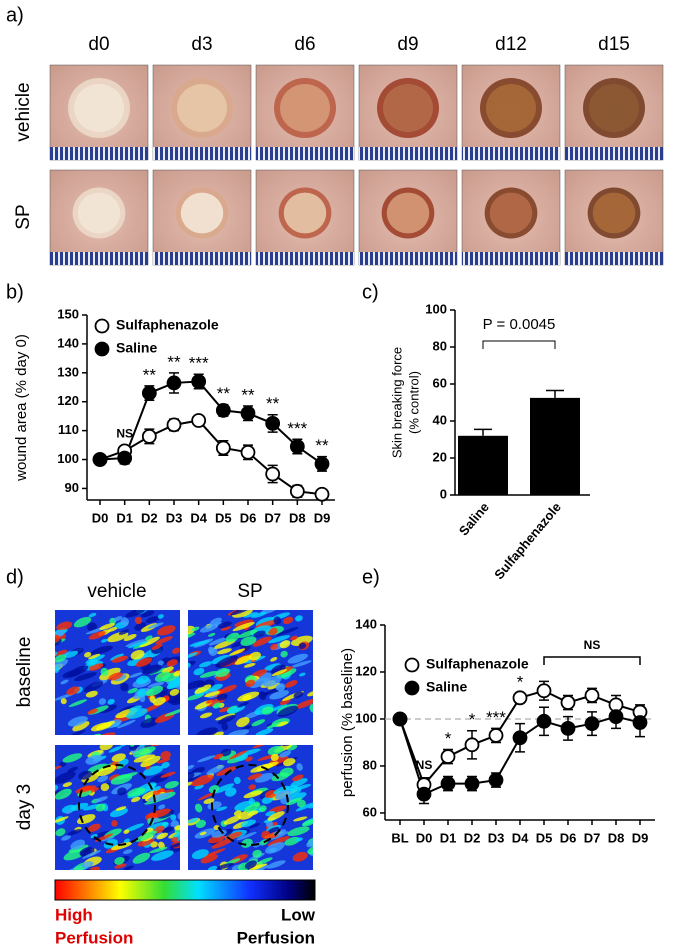  What do you see at coordinates (99, 258) in the screenshot?
I see `ruler` at bounding box center [99, 258].